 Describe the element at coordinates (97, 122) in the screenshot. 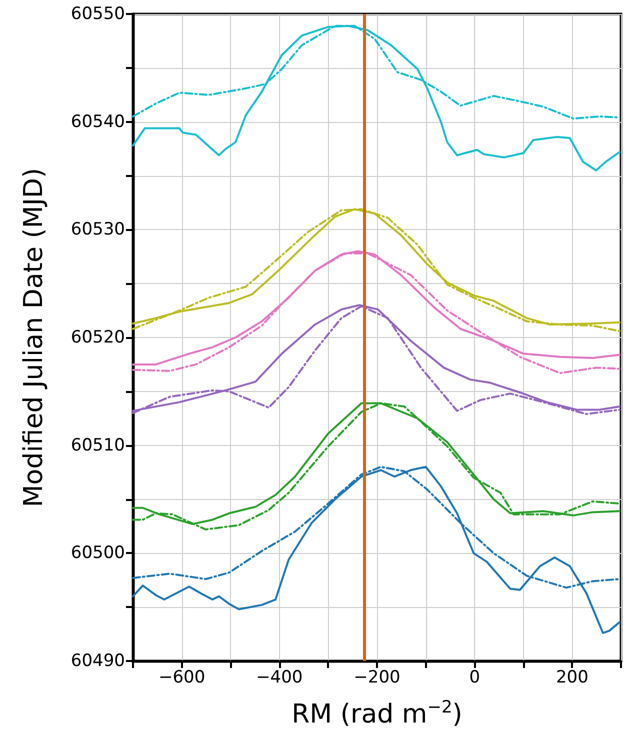

I see `y-tick-label: 60540` at that location.